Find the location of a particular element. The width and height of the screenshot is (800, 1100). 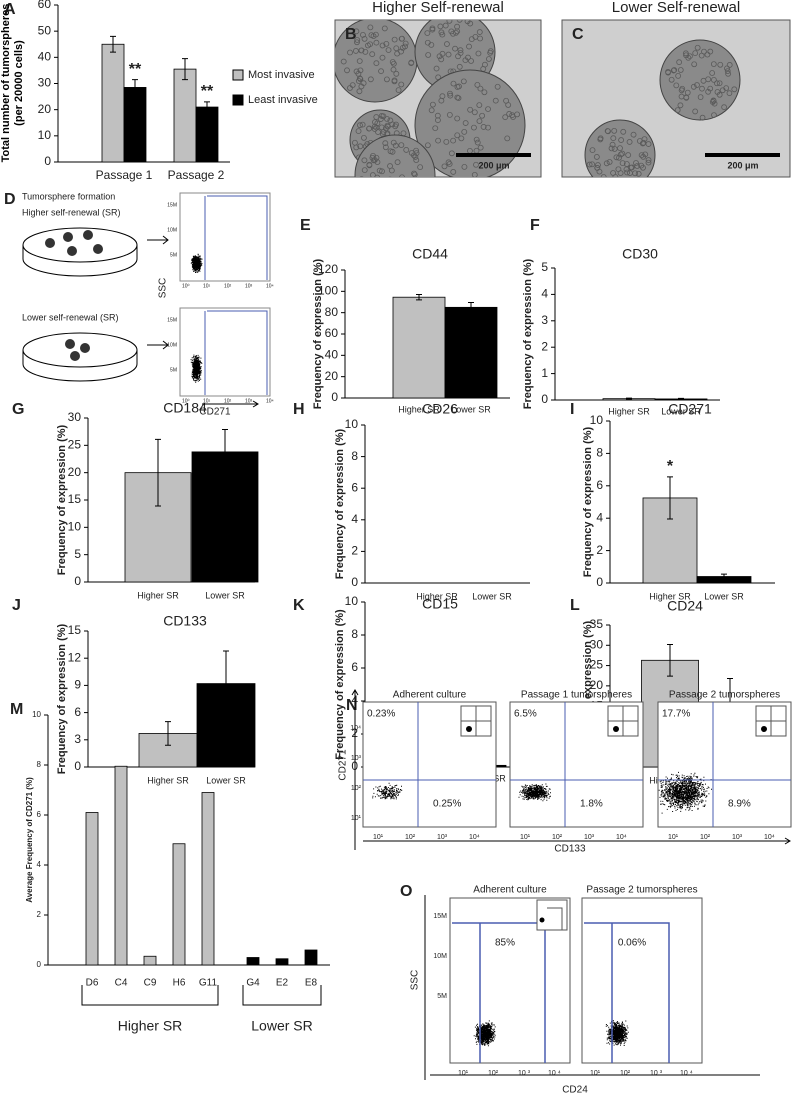

dish-top is located at coordinates (80, 350).